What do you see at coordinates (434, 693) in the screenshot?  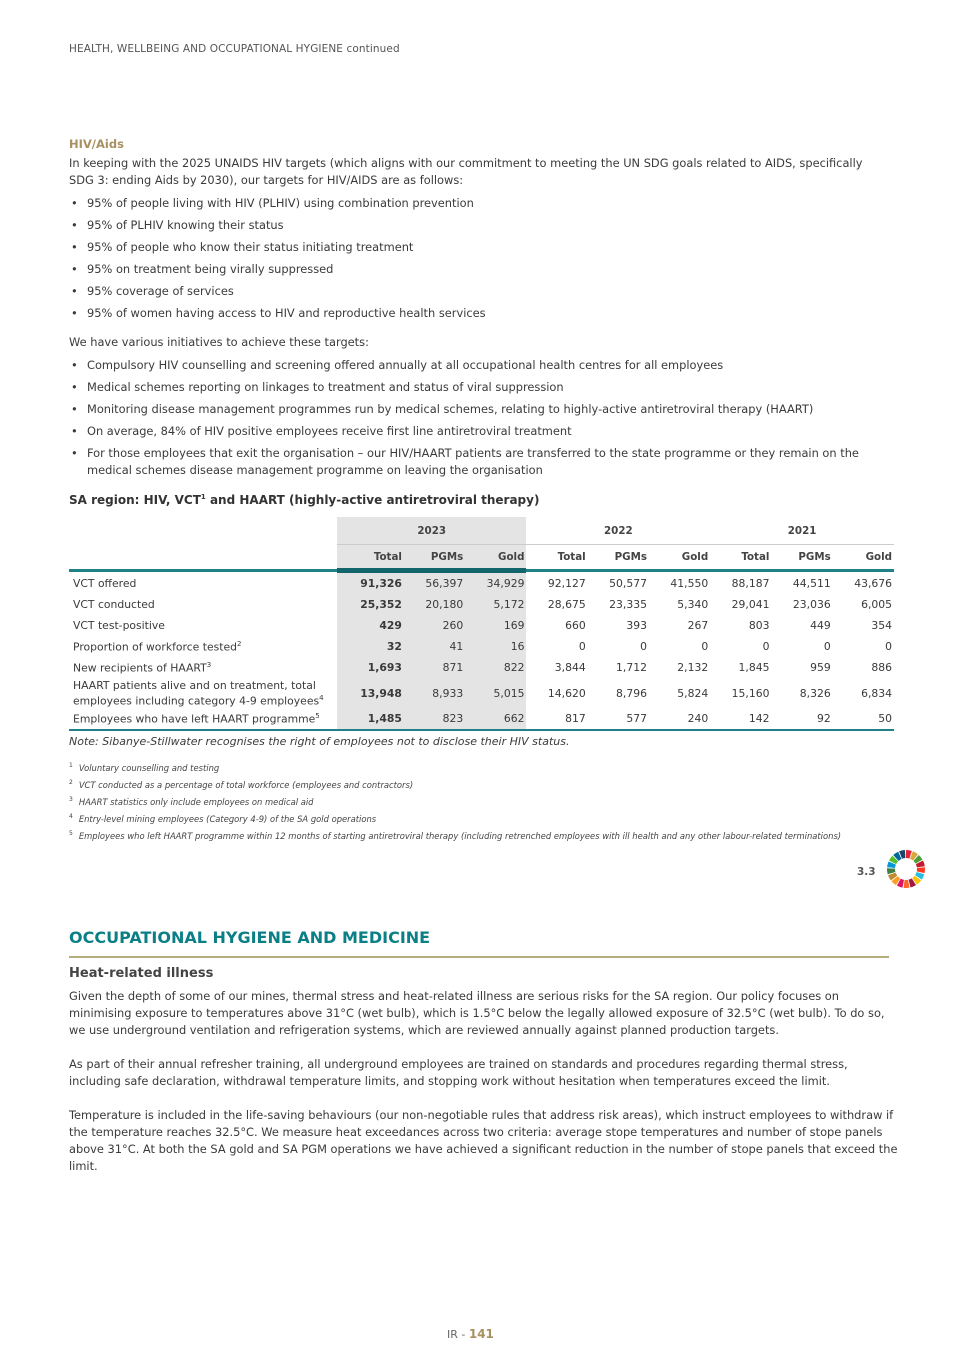 I see `table-cell: 8,933` at bounding box center [434, 693].